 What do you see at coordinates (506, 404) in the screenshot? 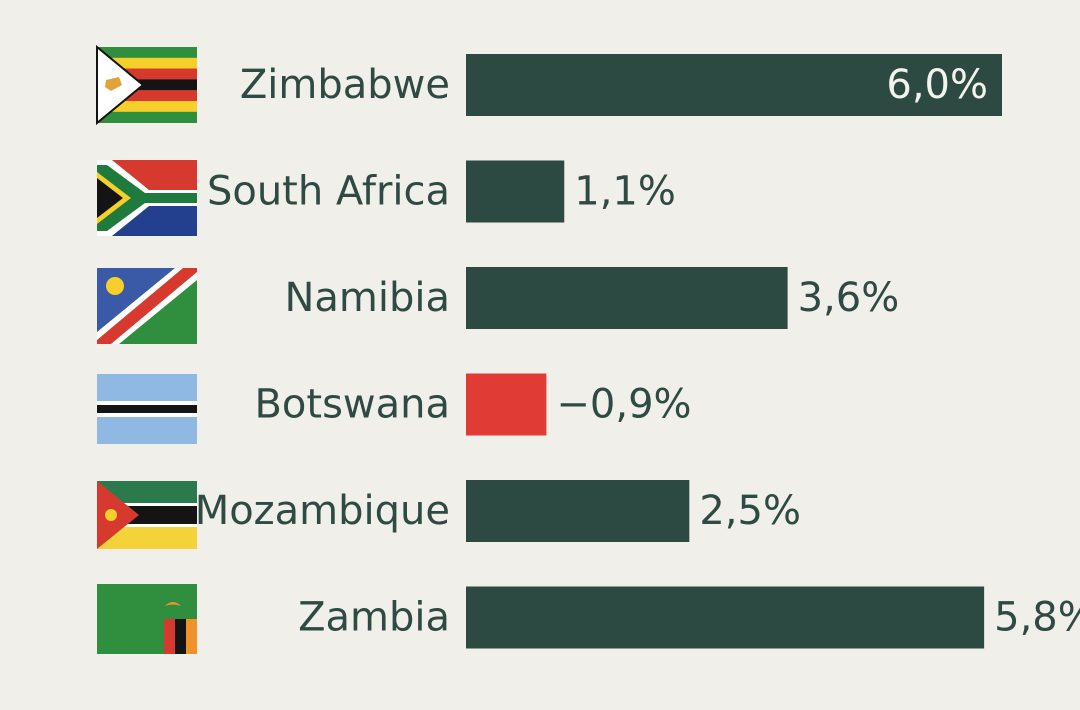
I see `bar-botswana` at bounding box center [506, 404].